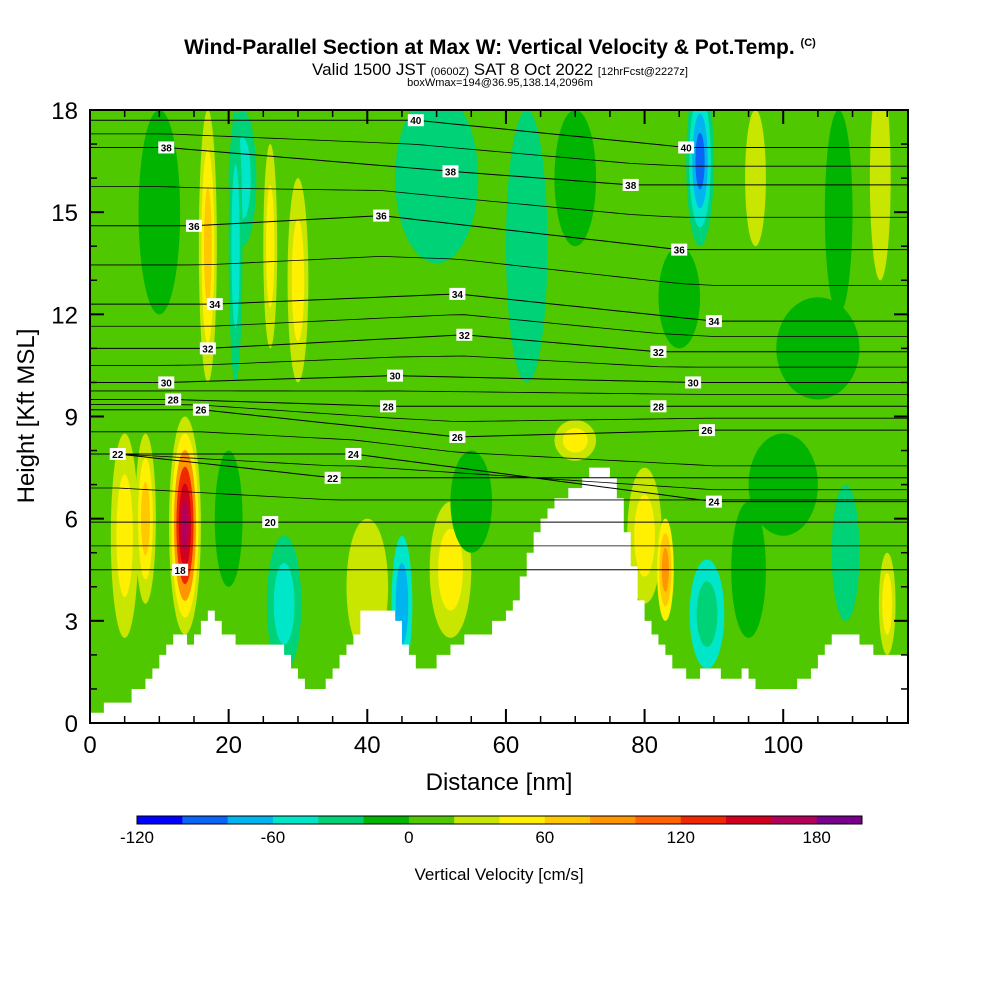 The width and height of the screenshot is (1000, 1000). I want to click on colorbar-tick-label: 60, so click(544, 837).